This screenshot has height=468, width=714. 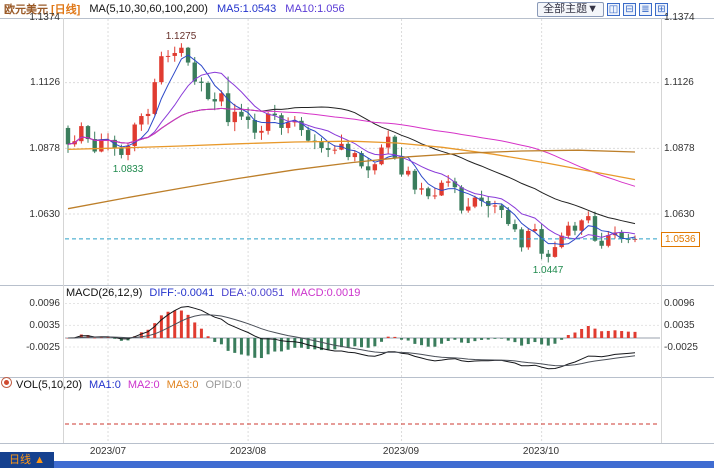 I want to click on period-selector-button: 日线 ▲, so click(x=27, y=460).